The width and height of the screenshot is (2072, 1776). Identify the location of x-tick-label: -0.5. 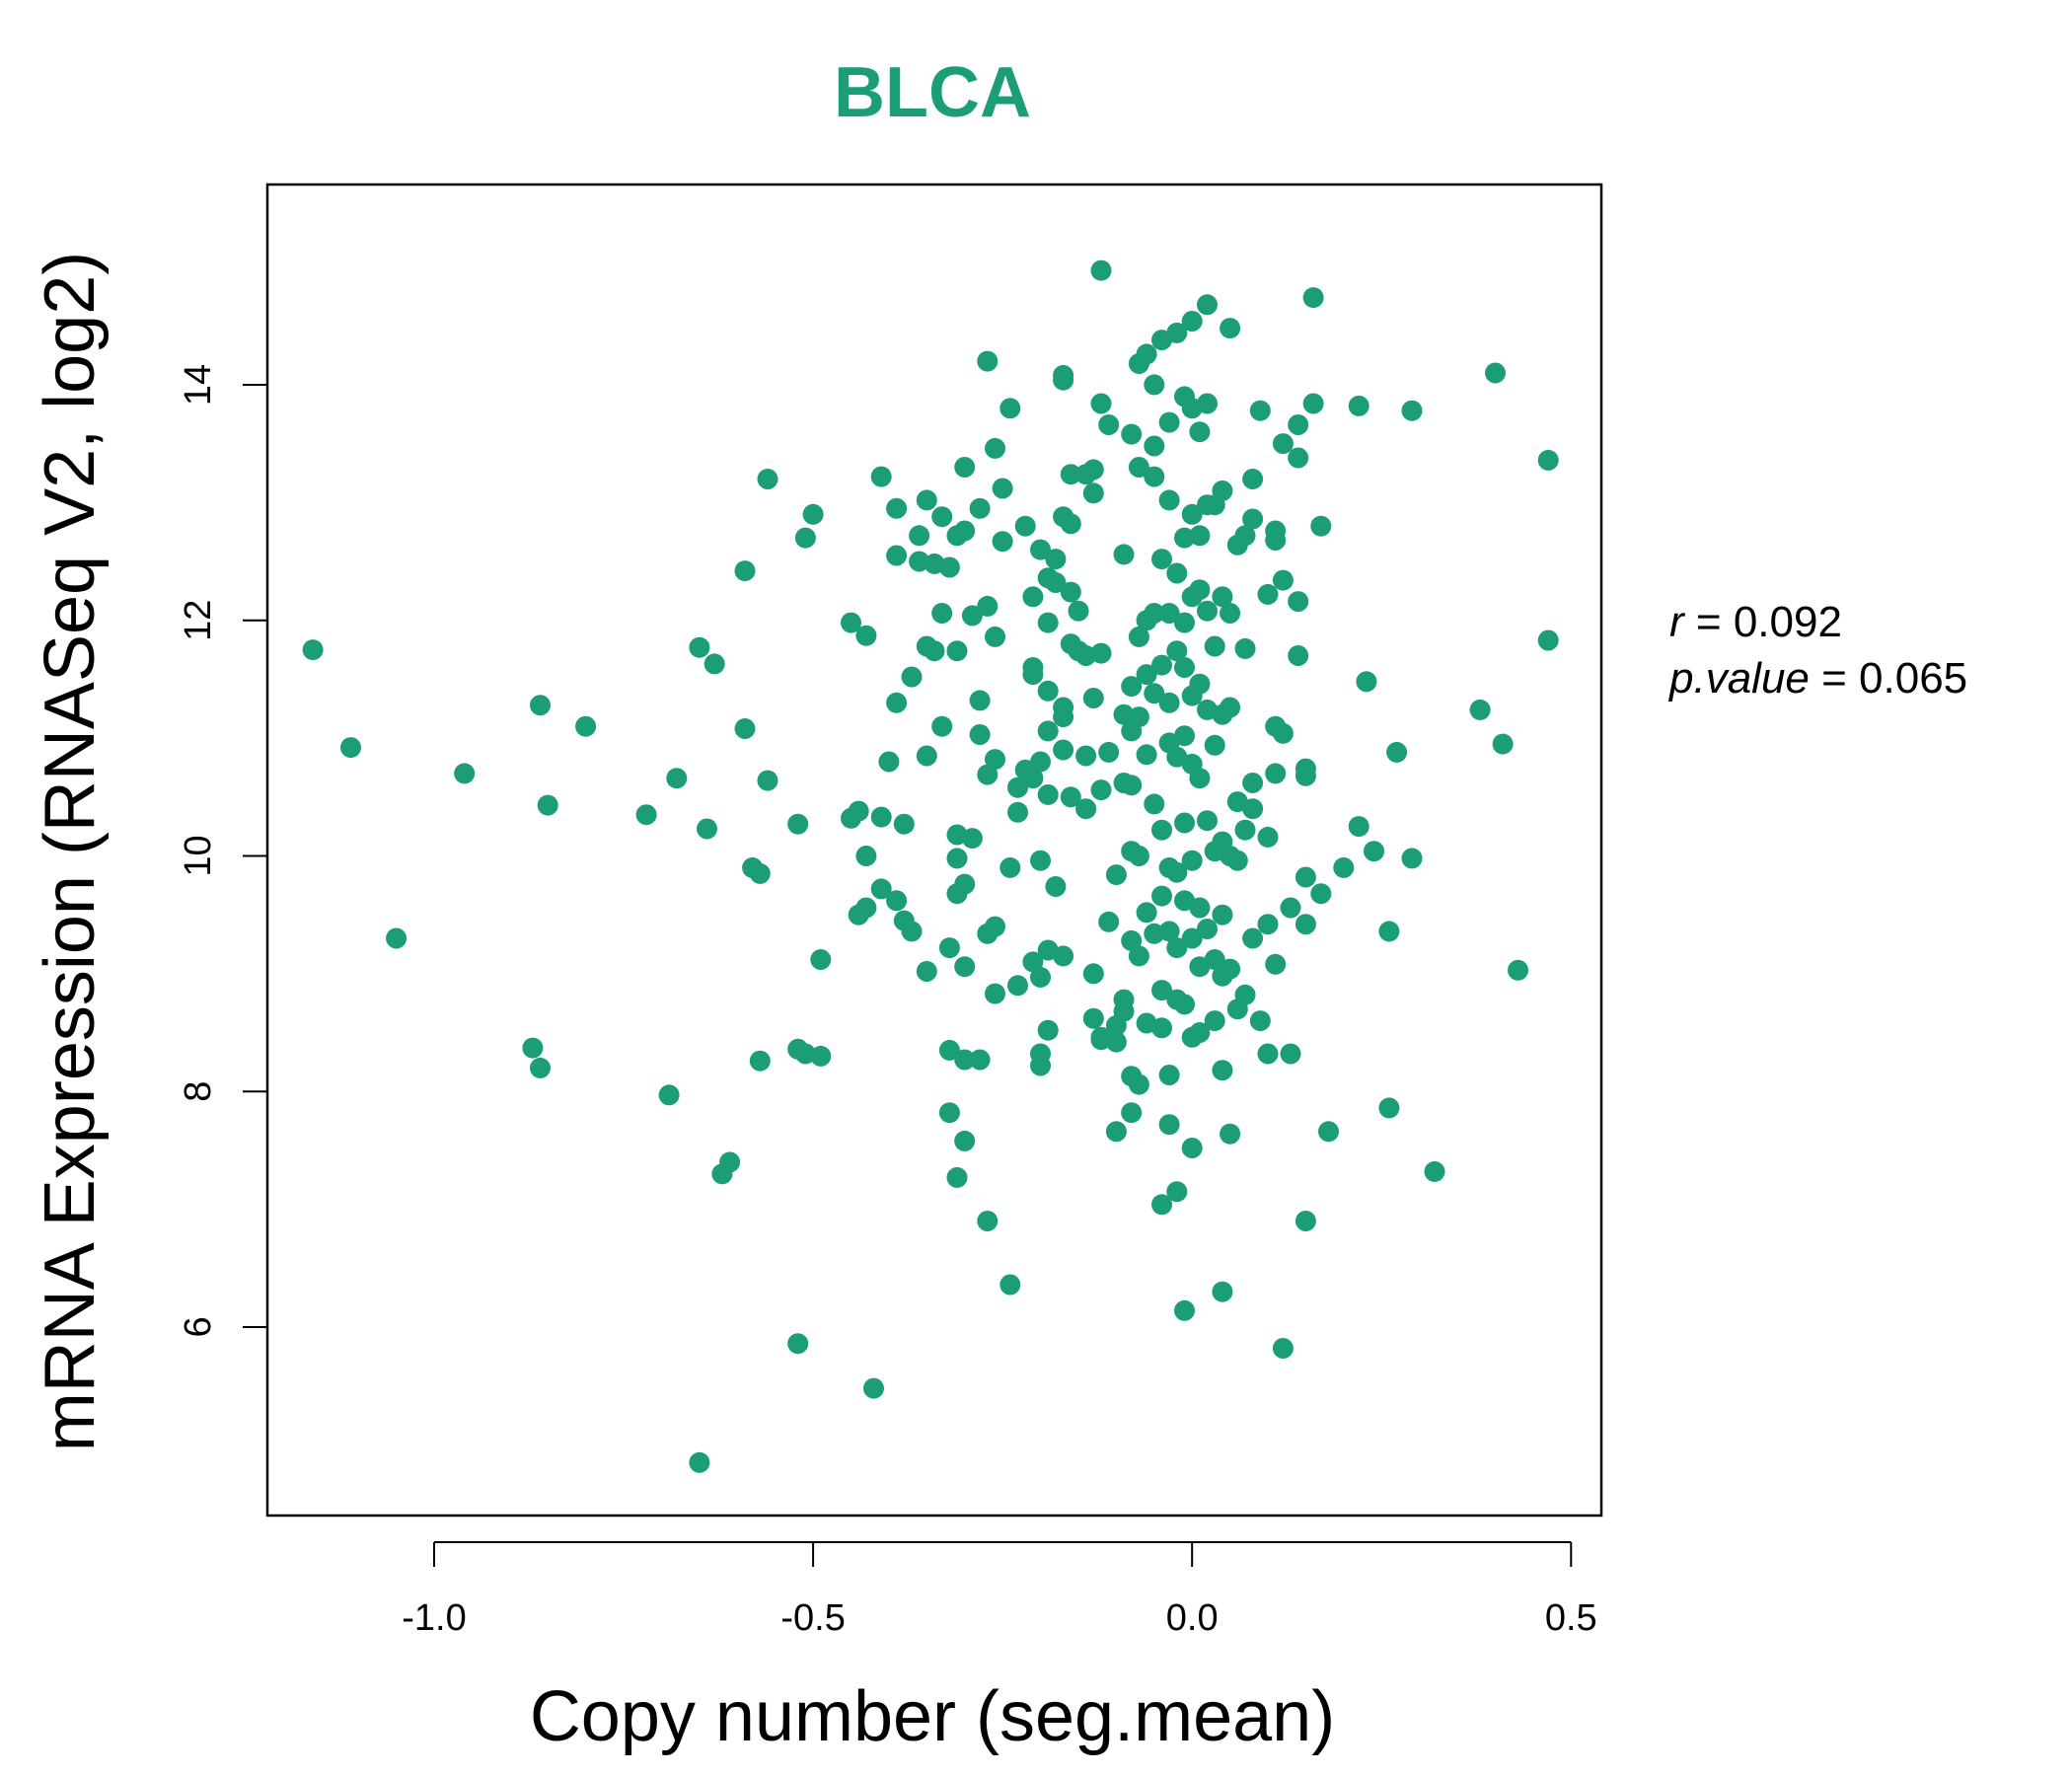
(813, 1618).